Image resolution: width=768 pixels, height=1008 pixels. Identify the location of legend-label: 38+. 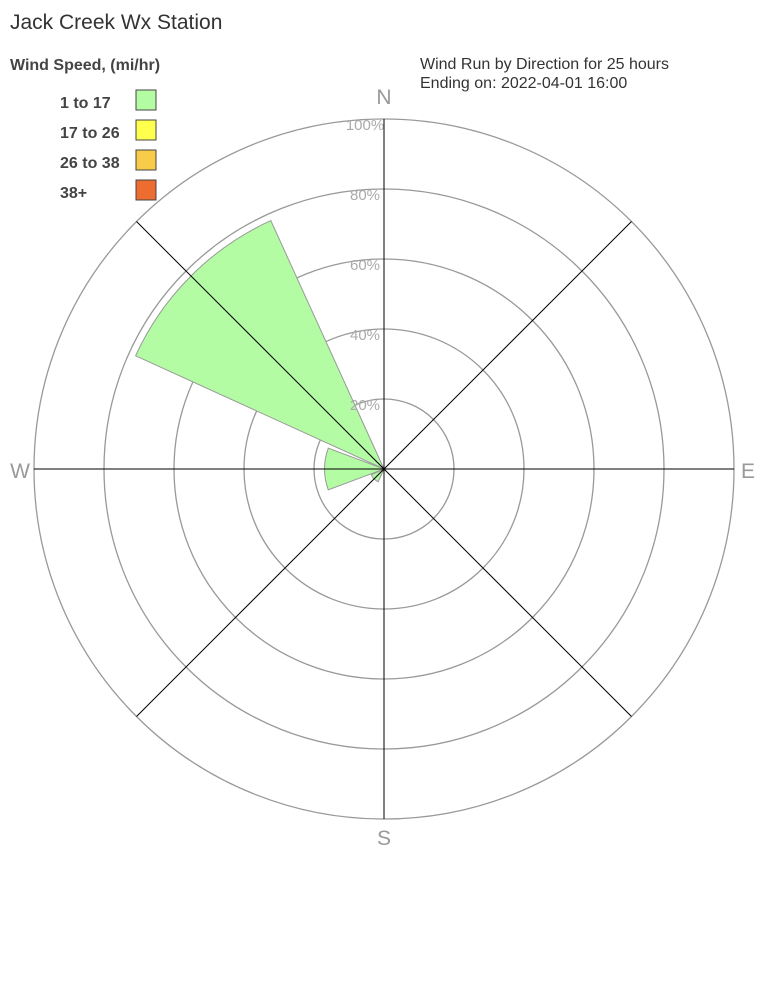
(73, 193).